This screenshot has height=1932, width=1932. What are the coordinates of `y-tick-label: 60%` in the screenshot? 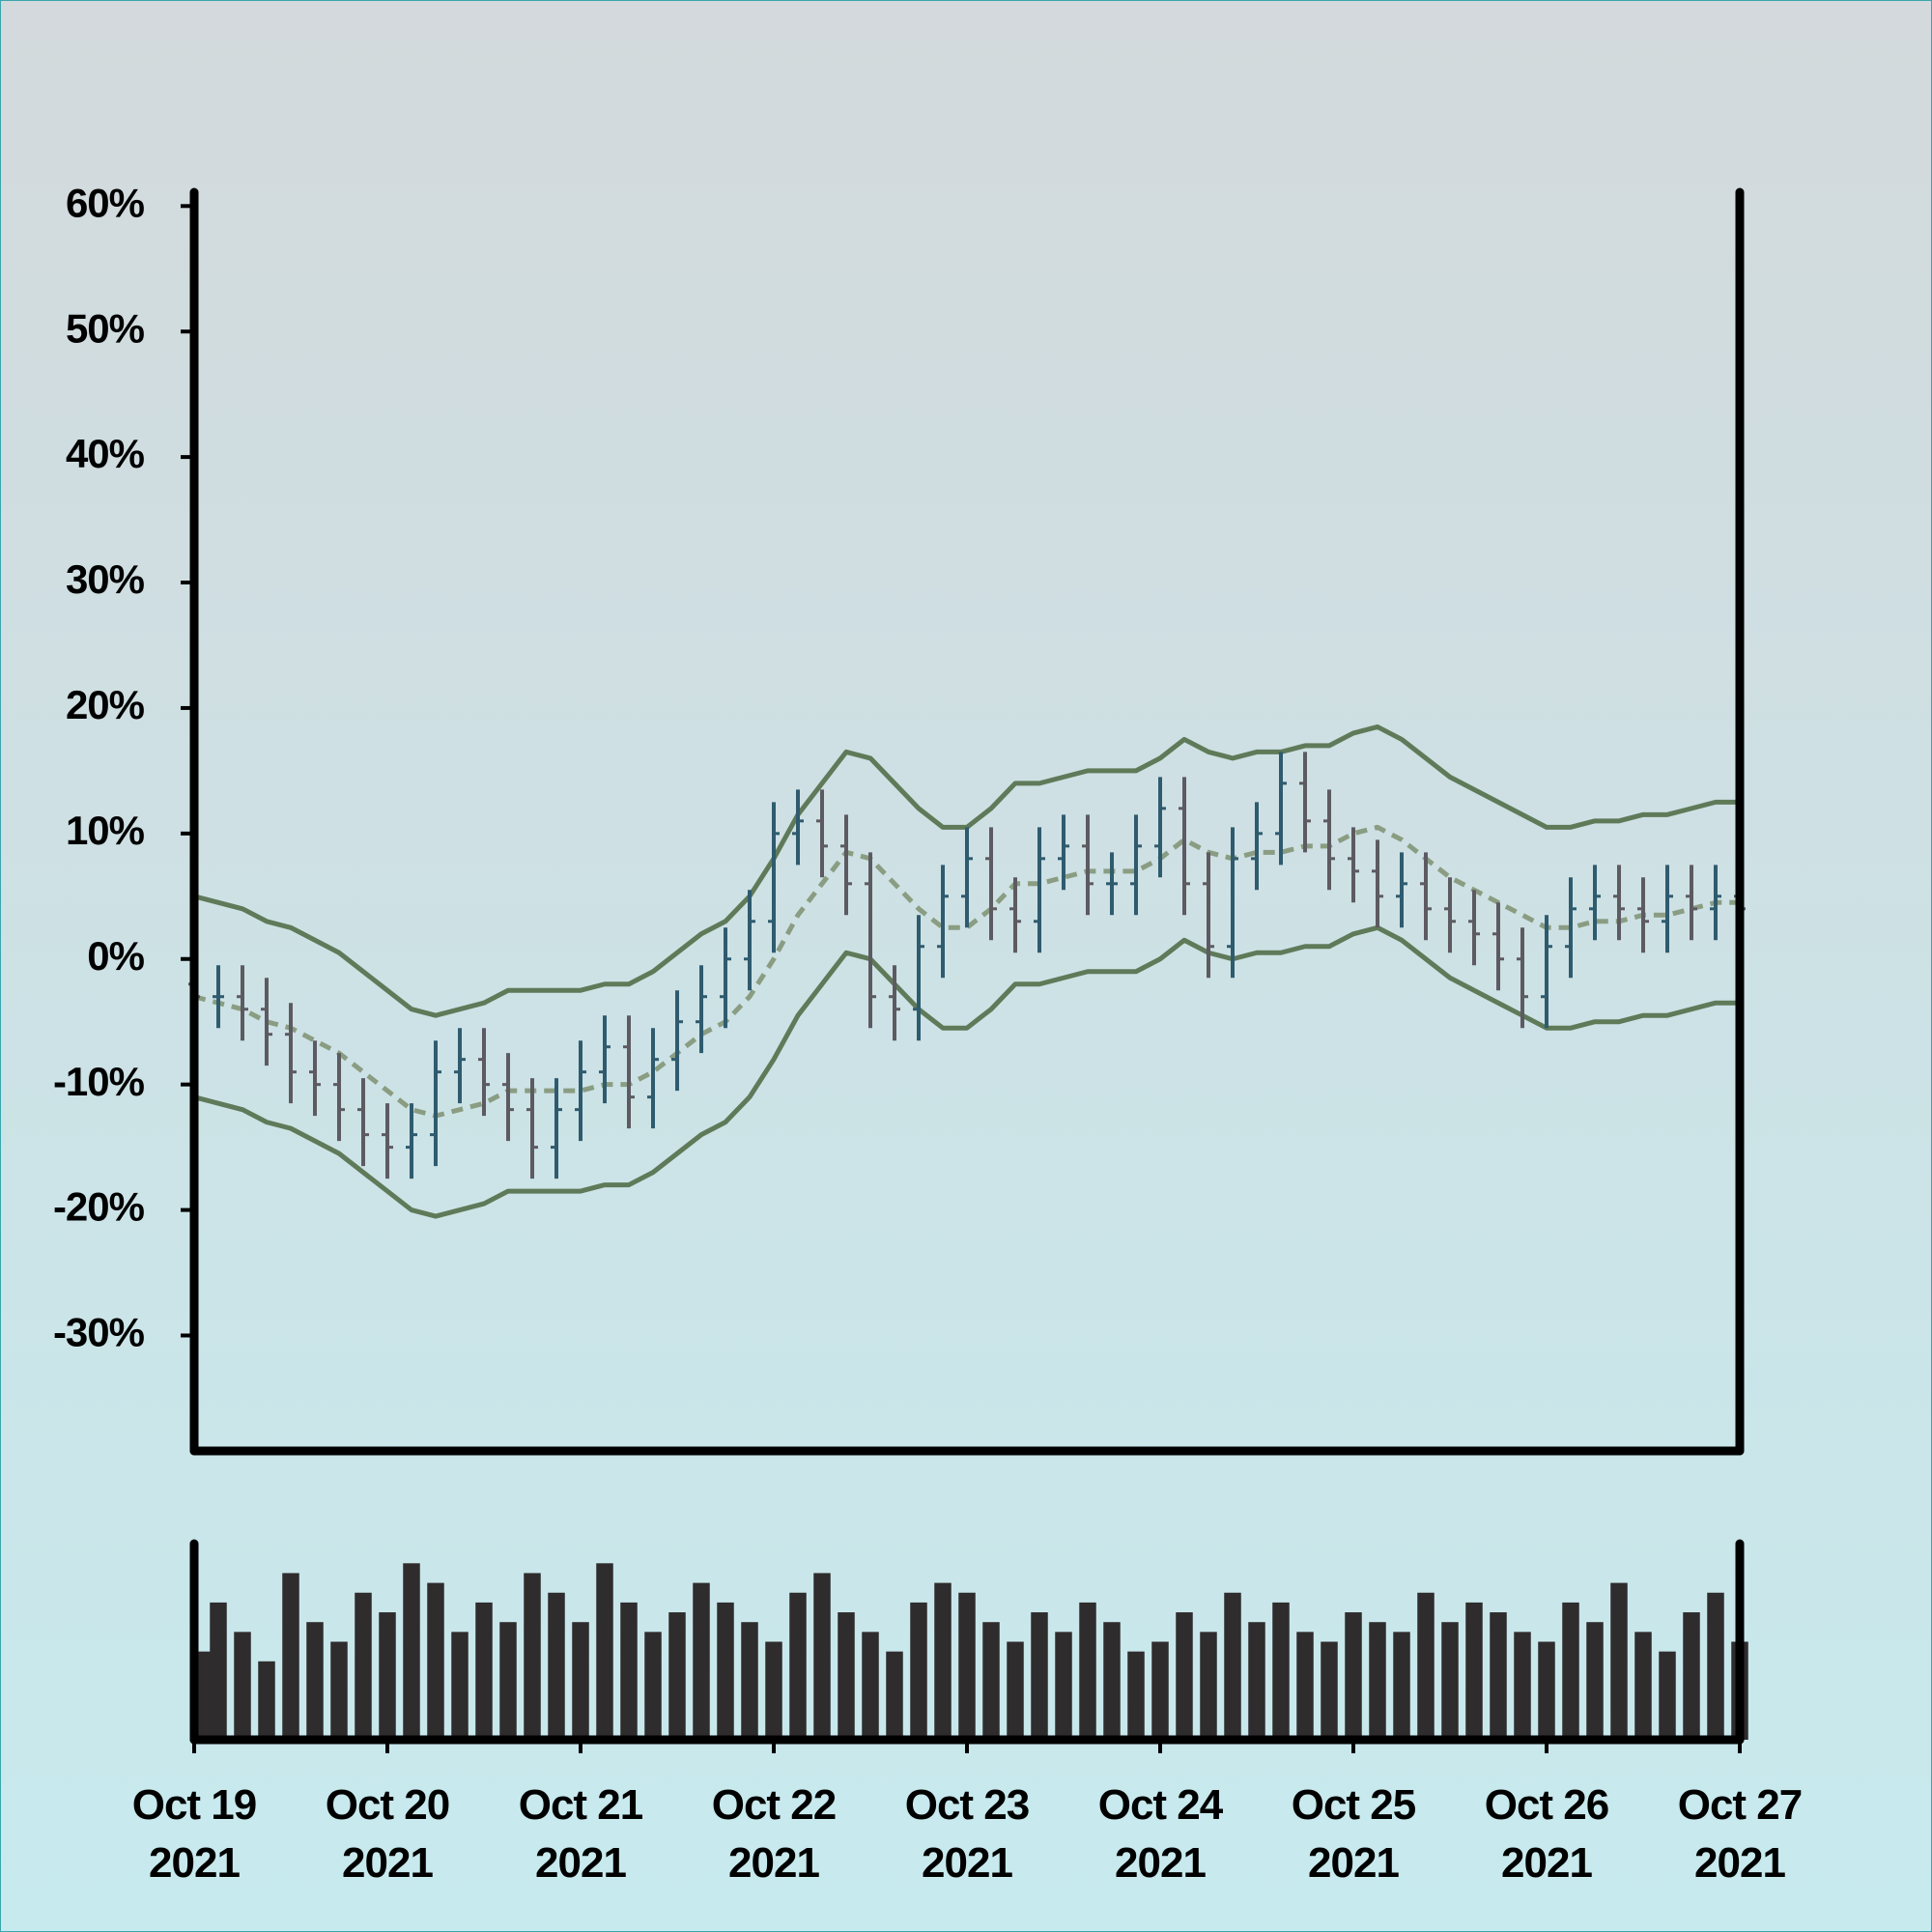 It's located at (105, 202).